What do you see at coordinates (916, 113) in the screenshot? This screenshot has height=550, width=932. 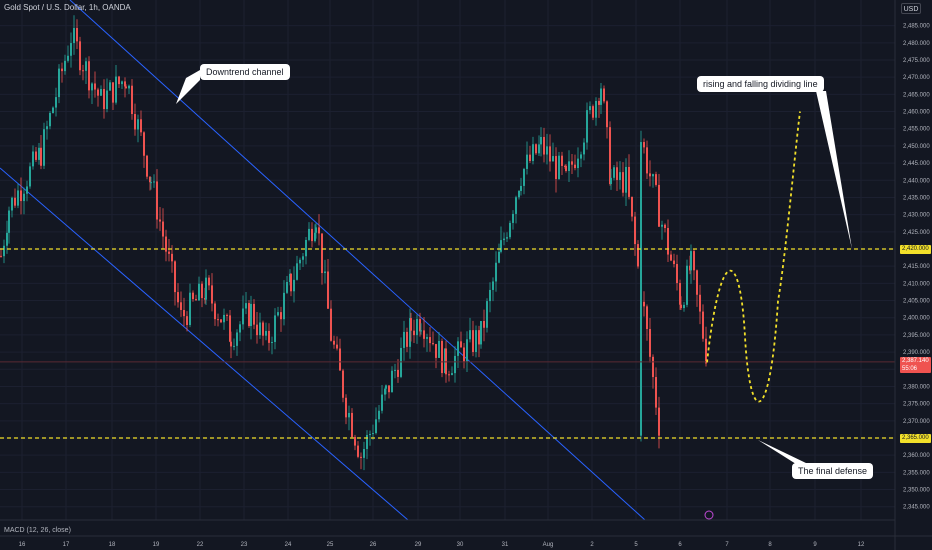 I see `price-tick-label: 2,460.000` at bounding box center [916, 113].